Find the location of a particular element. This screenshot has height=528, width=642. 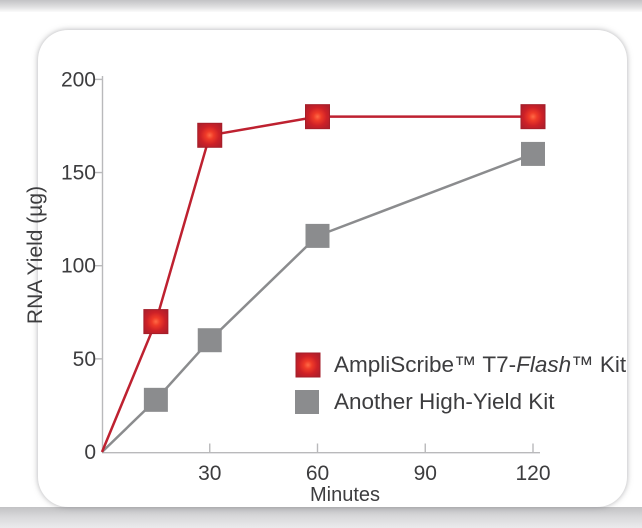

x-tick-label: 120 is located at coordinates (532, 473).